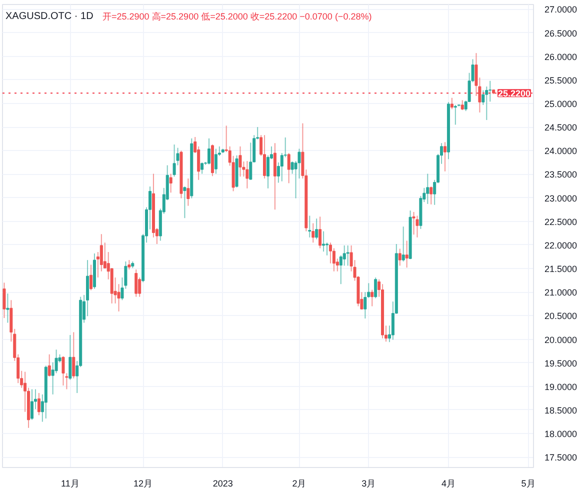 Image resolution: width=580 pixels, height=491 pixels. Describe the element at coordinates (369, 483) in the screenshot. I see `x-tick-label: 3月` at that location.